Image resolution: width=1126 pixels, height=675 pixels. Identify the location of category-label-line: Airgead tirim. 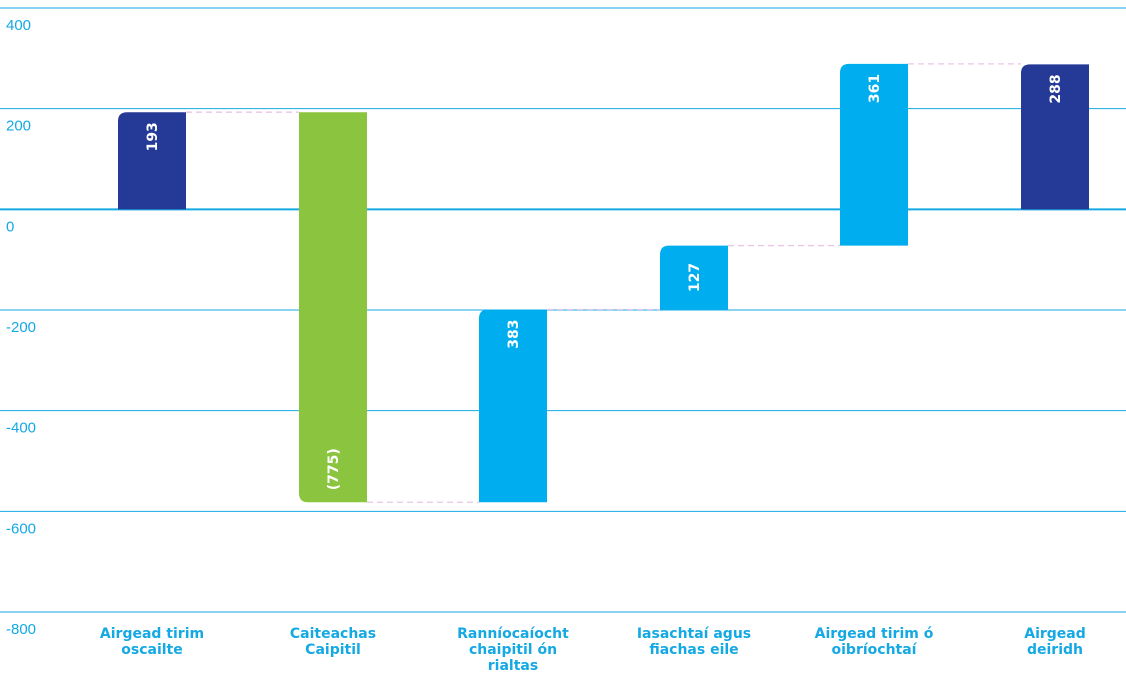
(152, 634).